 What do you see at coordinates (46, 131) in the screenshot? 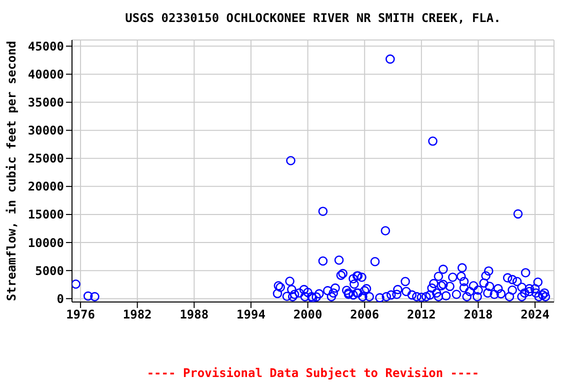
I see `y-tick-label: 30000` at bounding box center [46, 131].